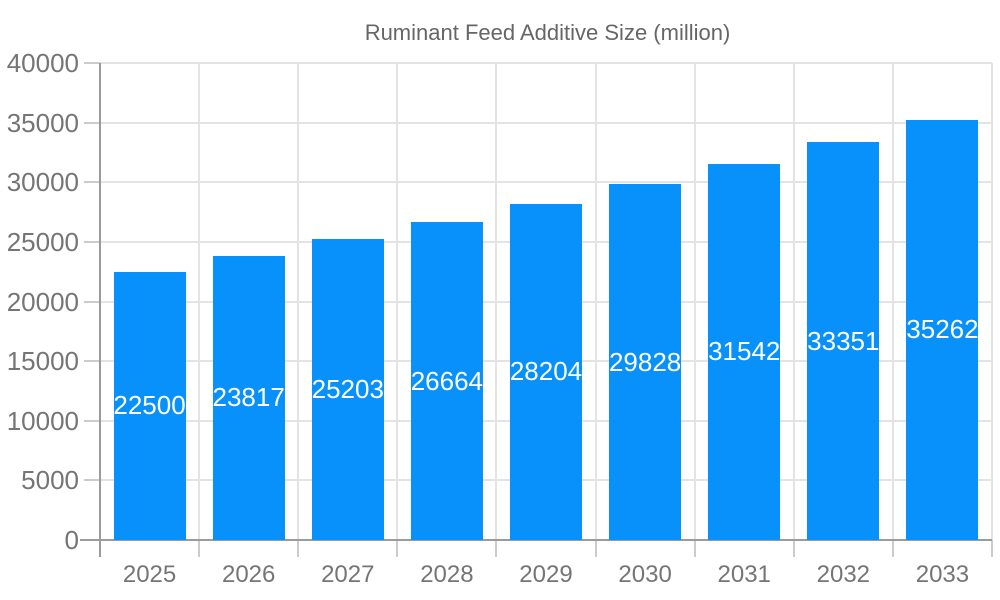 This screenshot has height=600, width=1000. Describe the element at coordinates (546, 574) in the screenshot. I see `x-tick-label: 2029` at that location.